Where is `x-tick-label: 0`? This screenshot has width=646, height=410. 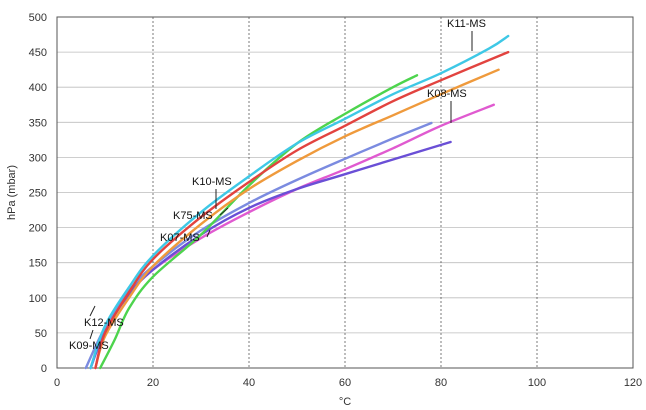
x-tick-label: 0 is located at coordinates (57, 383).